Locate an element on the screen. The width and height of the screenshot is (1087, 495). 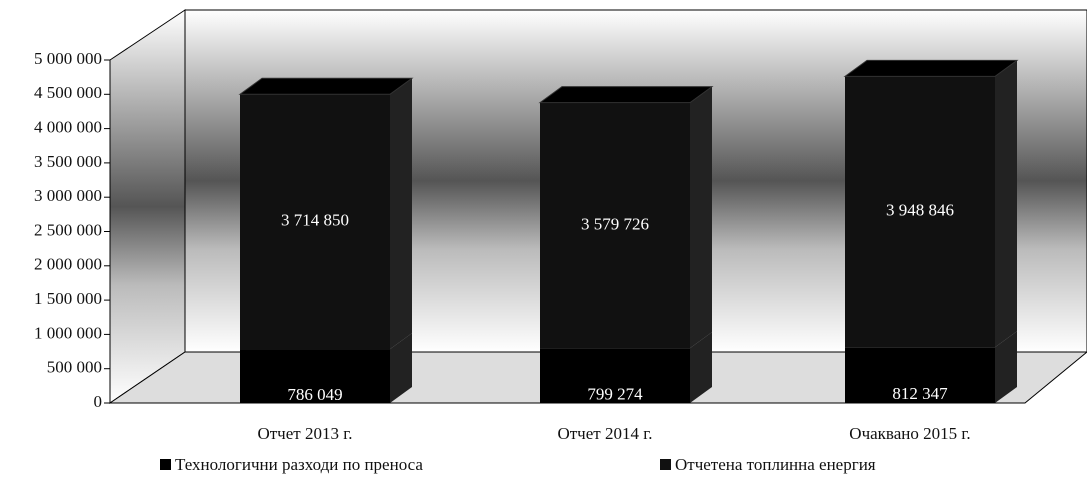
y-tick-label: 4 500 000 is located at coordinates (68, 92).